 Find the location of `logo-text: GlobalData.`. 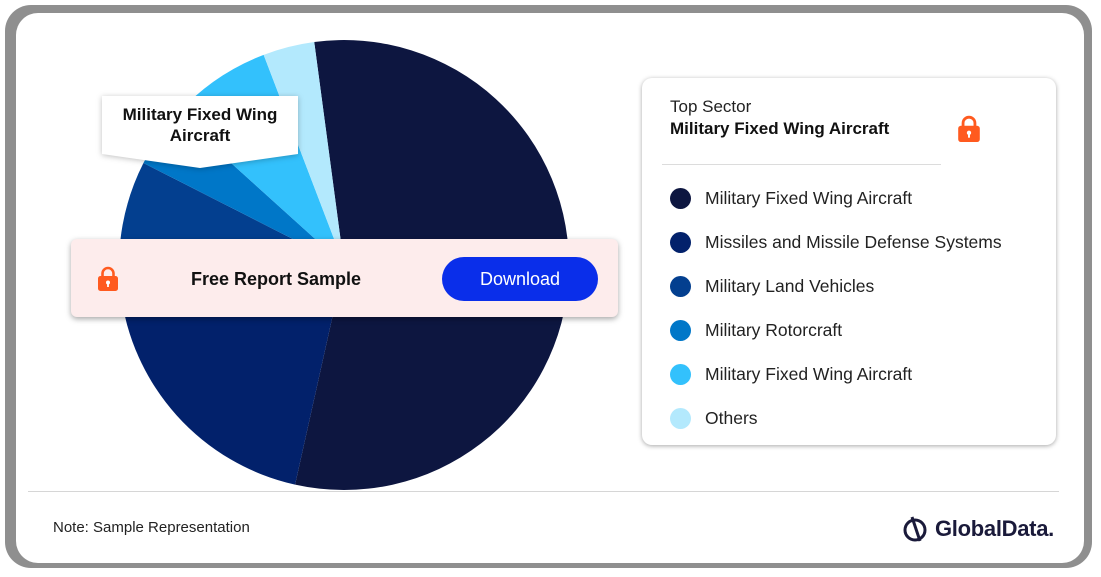

logo-text: GlobalData. is located at coordinates (994, 528).